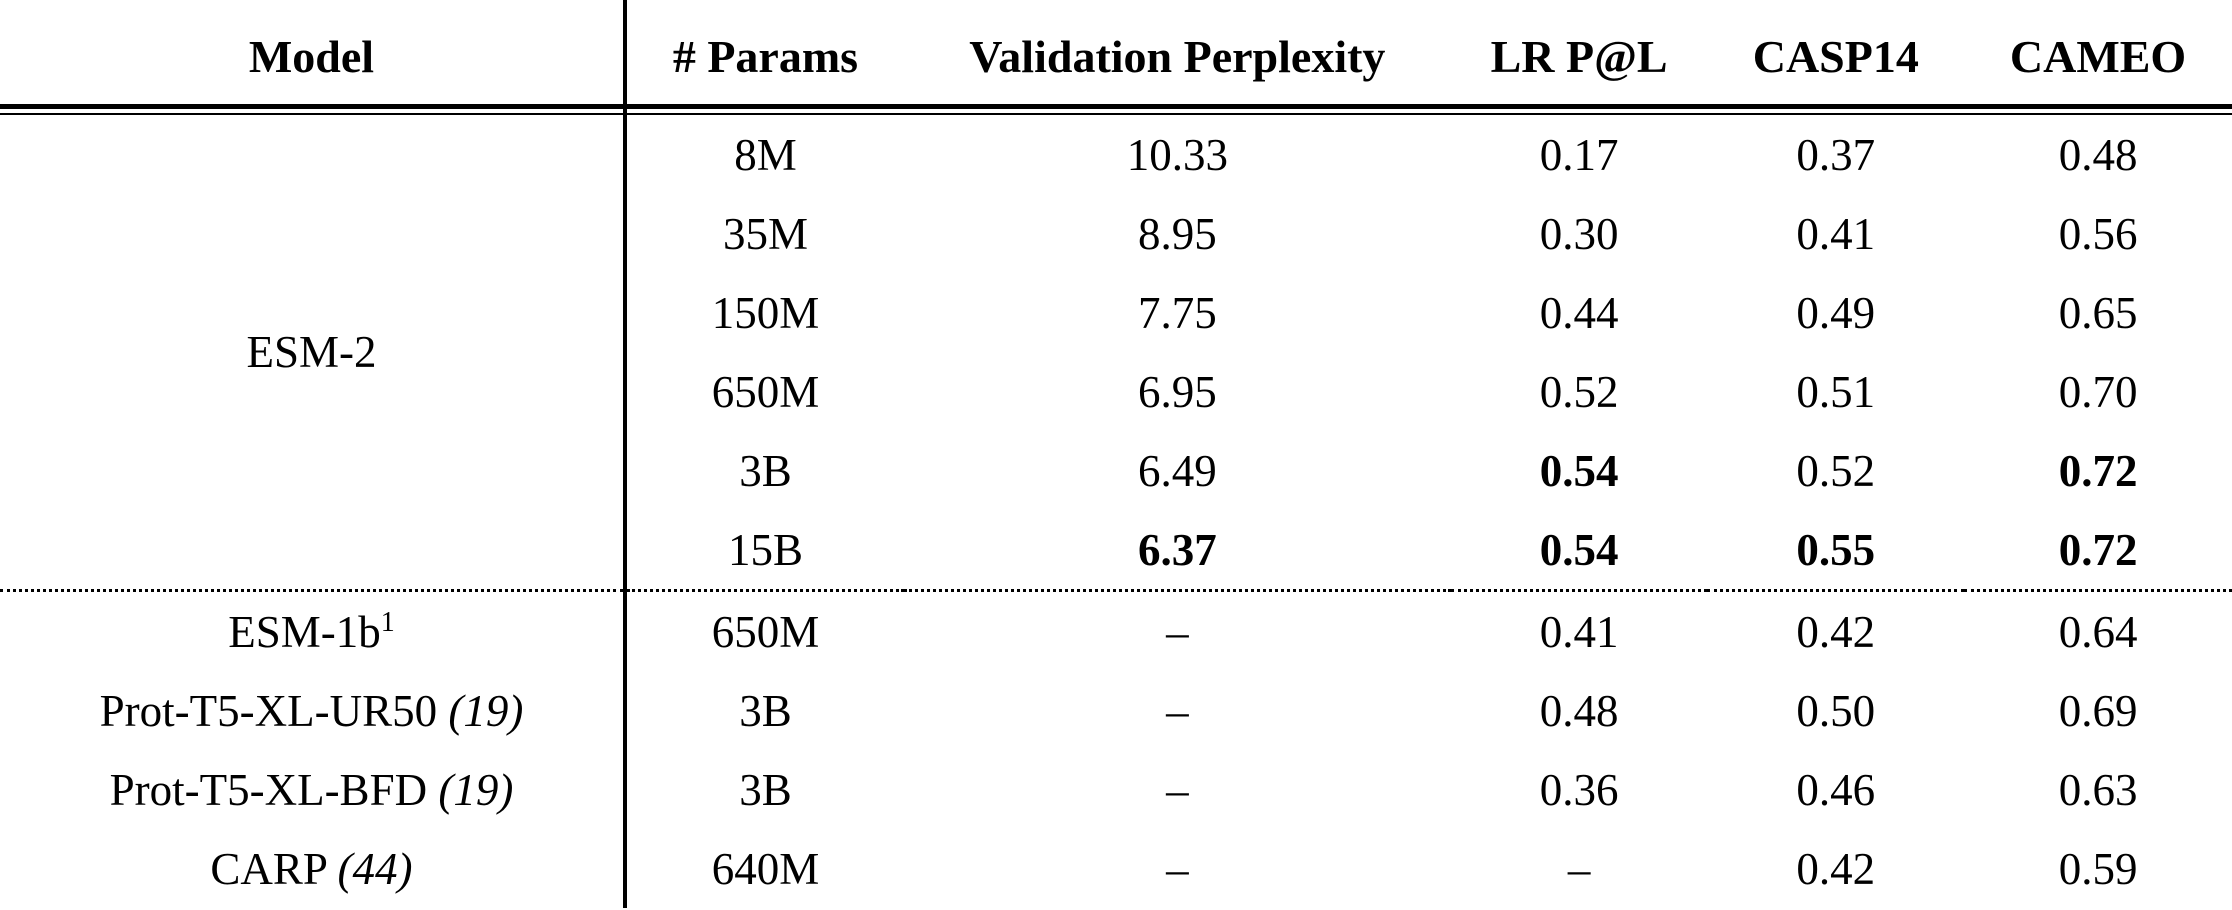  Describe the element at coordinates (2098, 233) in the screenshot. I see `table-cell: 0.56` at that location.